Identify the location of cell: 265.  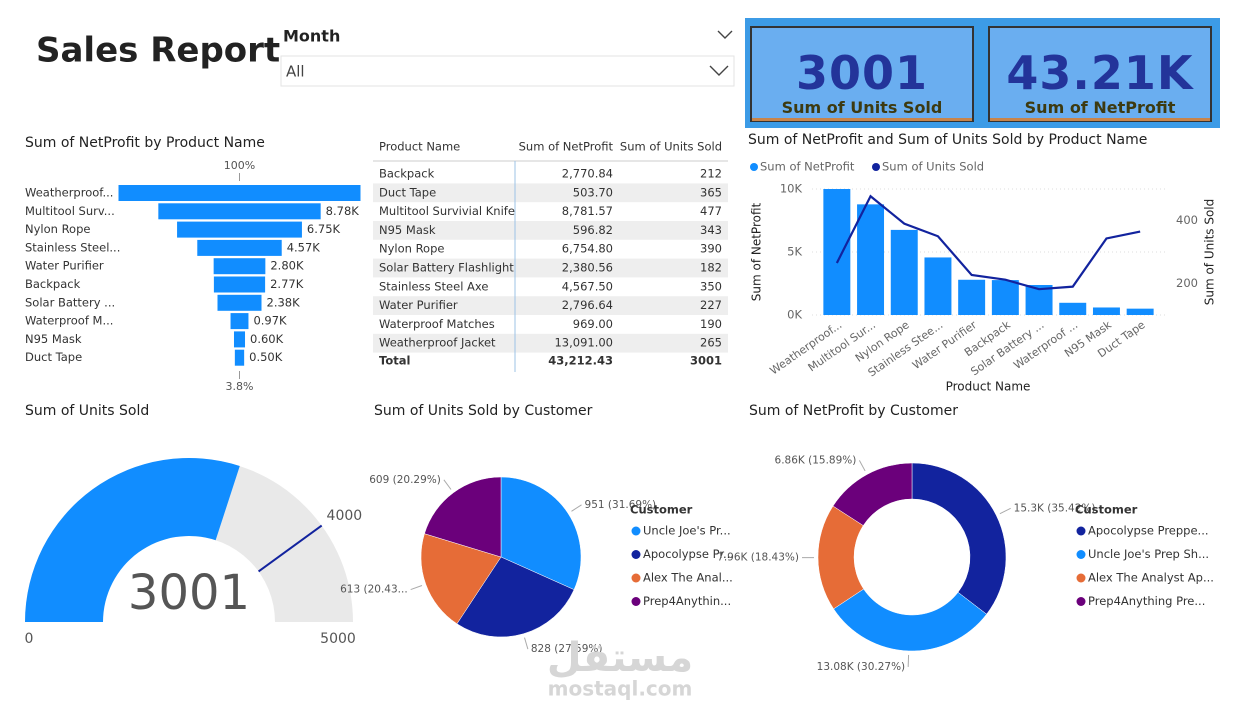
(711, 343).